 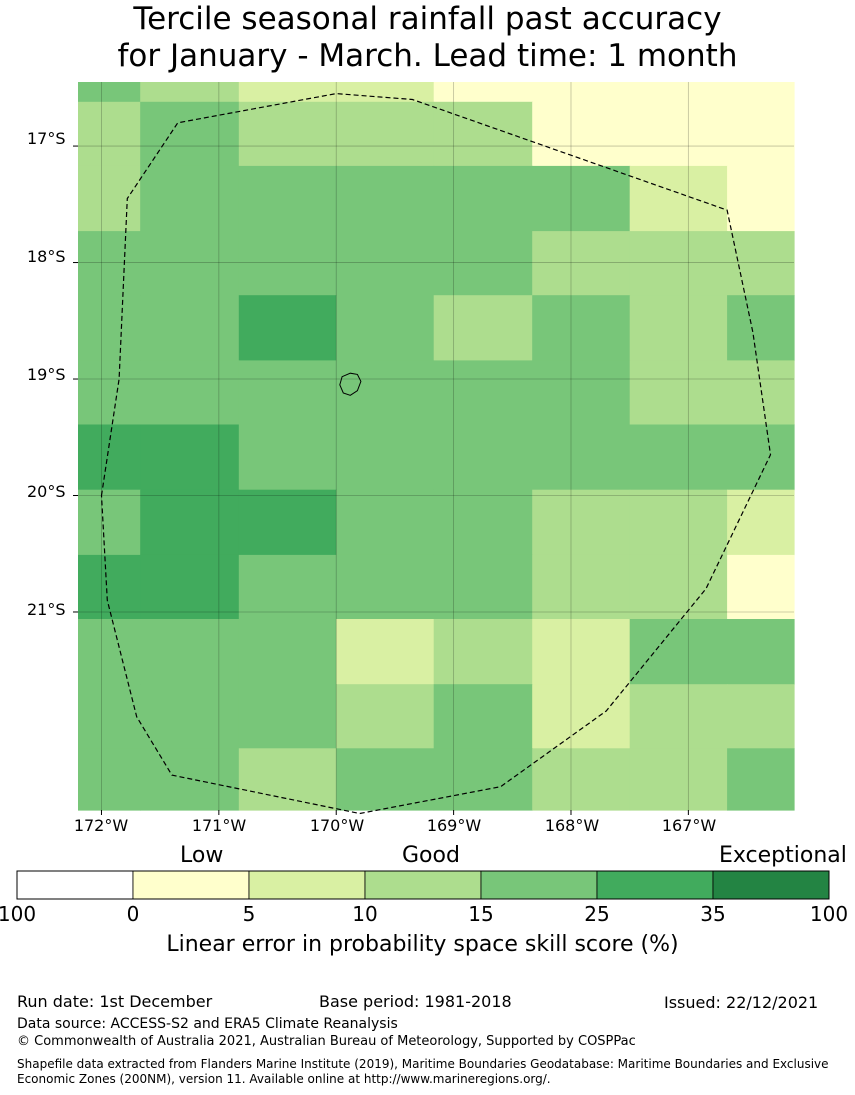 What do you see at coordinates (350, 384) in the screenshot?
I see `island-outline` at bounding box center [350, 384].